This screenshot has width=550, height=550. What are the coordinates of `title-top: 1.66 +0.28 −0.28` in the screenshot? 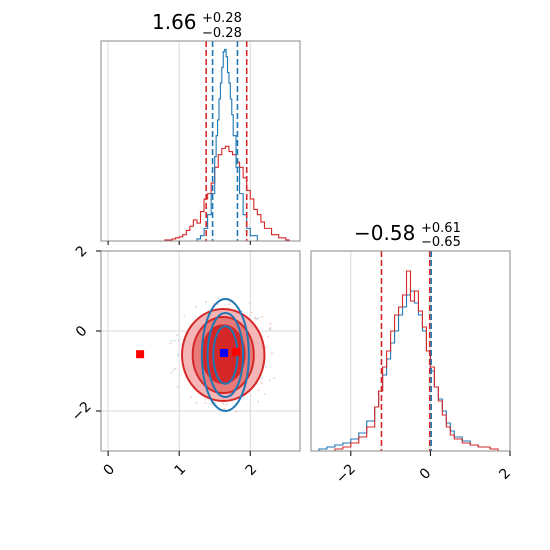 It's located at (197, 25).